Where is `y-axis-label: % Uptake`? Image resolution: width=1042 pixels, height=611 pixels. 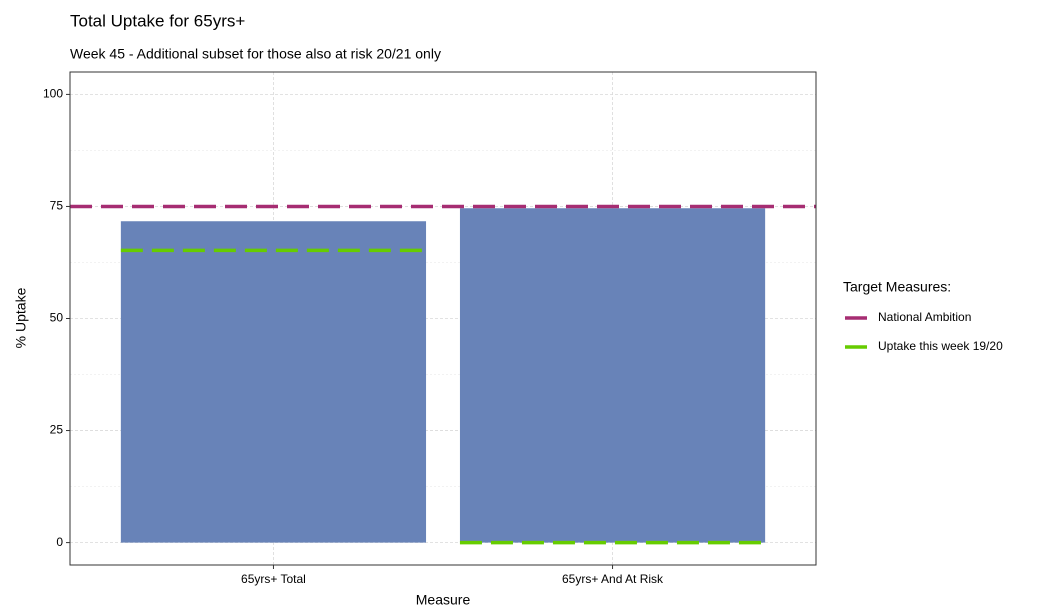
y-axis-label: % Uptake is located at coordinates (21, 317).